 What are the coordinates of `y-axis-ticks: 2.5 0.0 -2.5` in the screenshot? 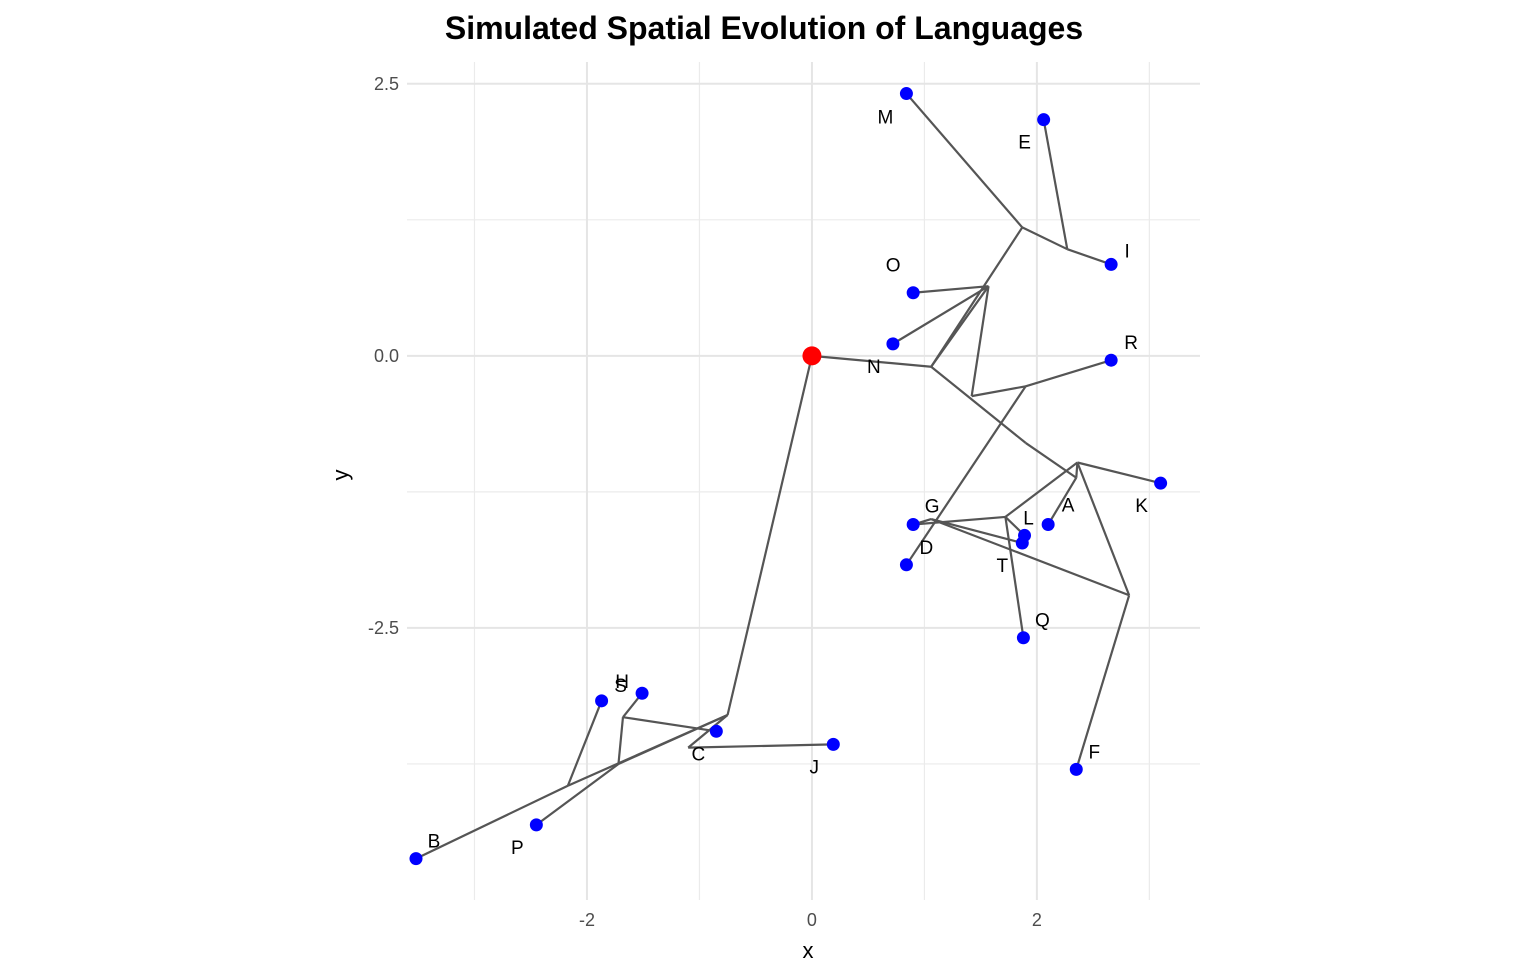 It's located at (383, 356).